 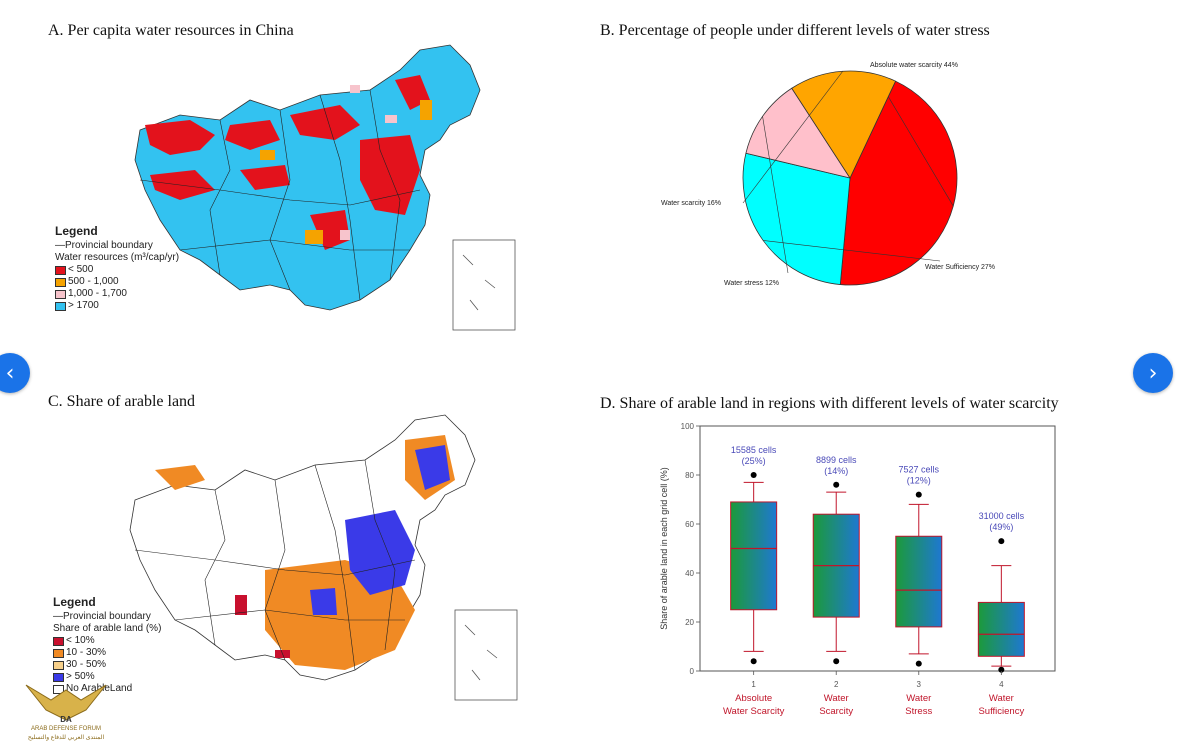 I want to click on y-tick-label: 80, so click(x=689, y=475).